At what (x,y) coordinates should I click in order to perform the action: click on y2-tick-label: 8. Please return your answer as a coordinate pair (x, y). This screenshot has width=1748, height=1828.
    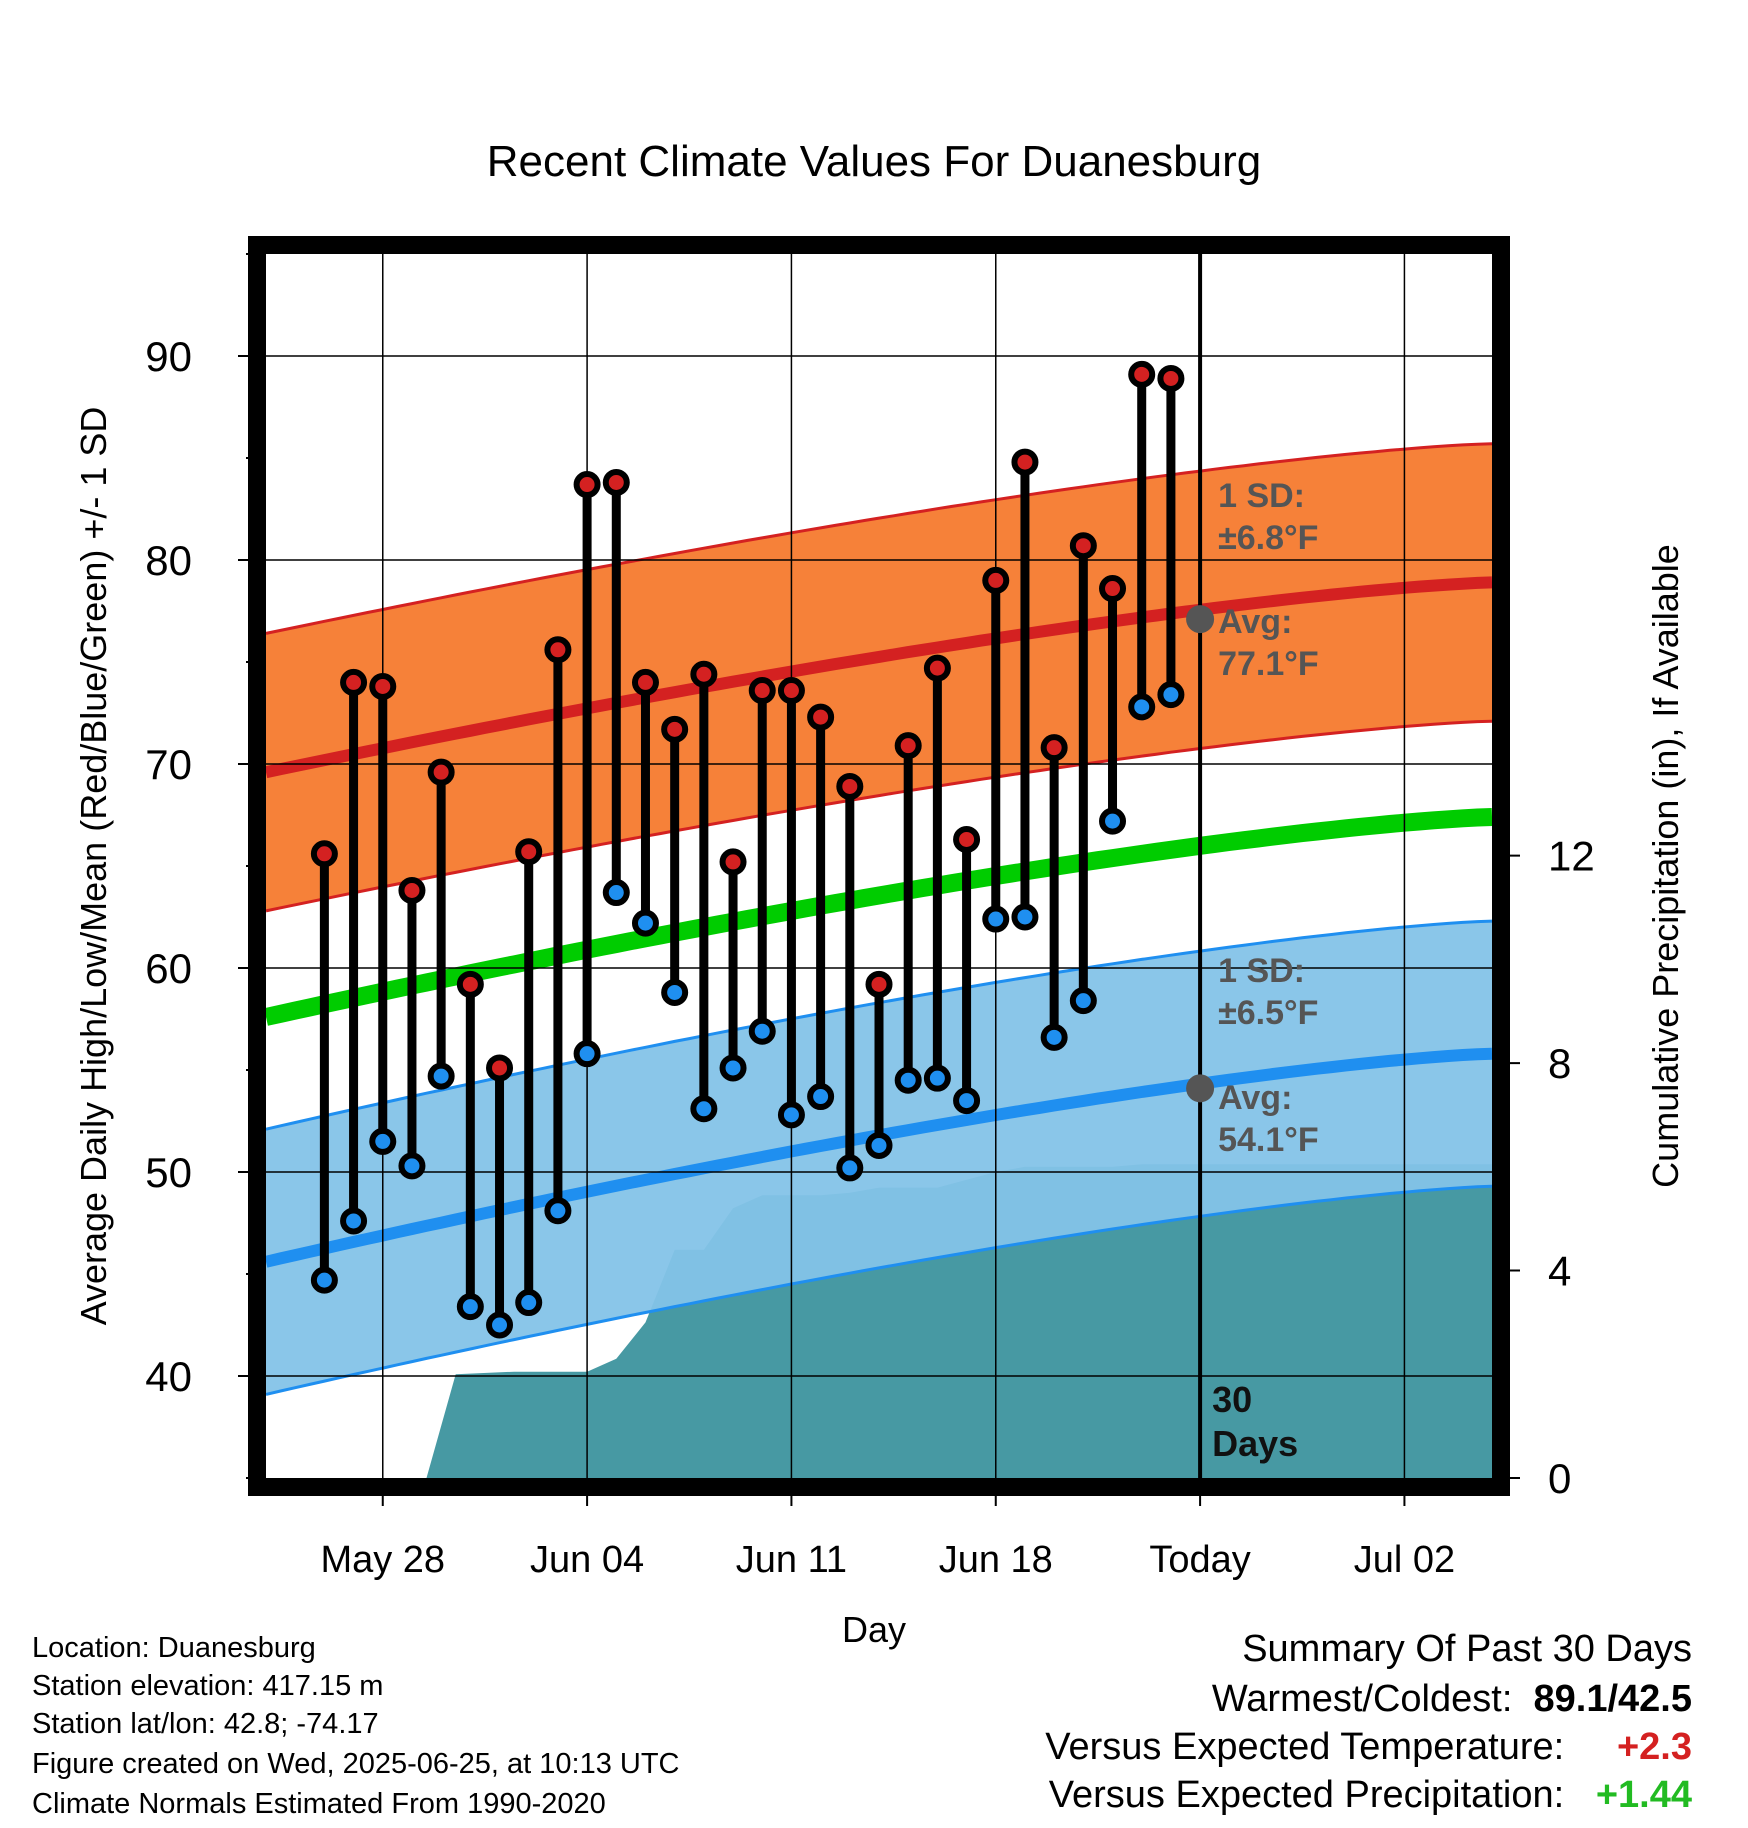
    Looking at the image, I should click on (1559, 1063).